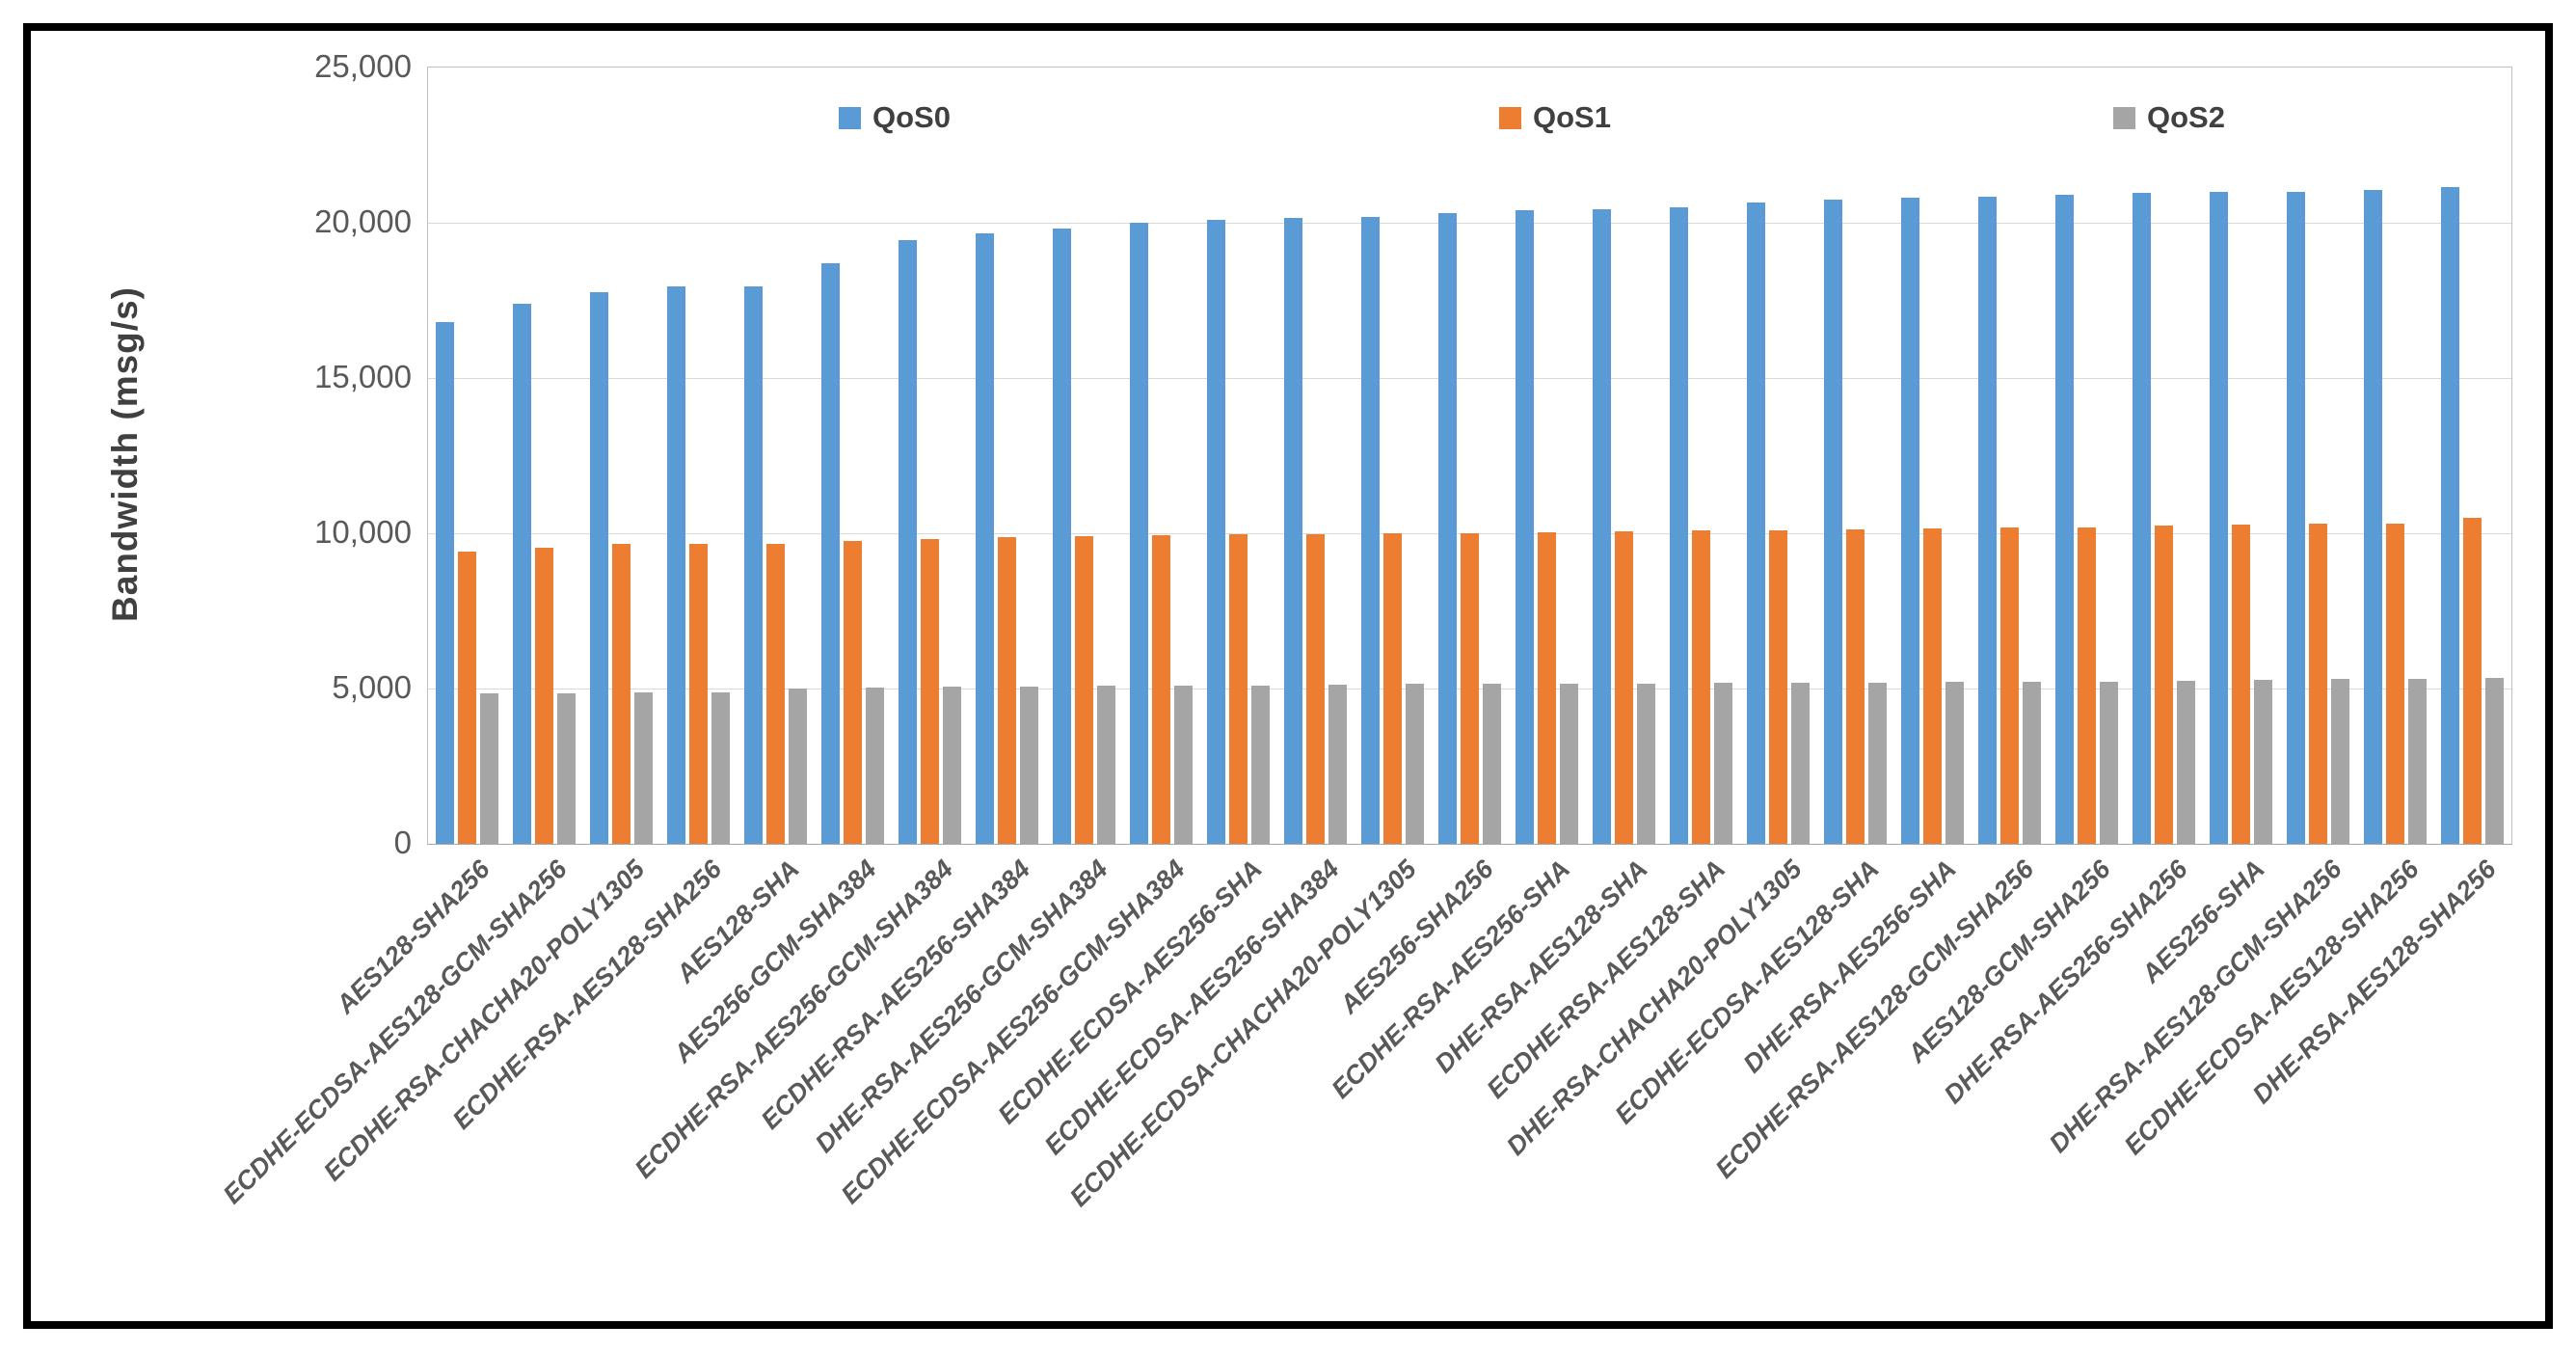  What do you see at coordinates (484, 1020) in the screenshot?
I see `x-tick-label: ECDHE-RSA-CHACHA20-POLY1305` at bounding box center [484, 1020].